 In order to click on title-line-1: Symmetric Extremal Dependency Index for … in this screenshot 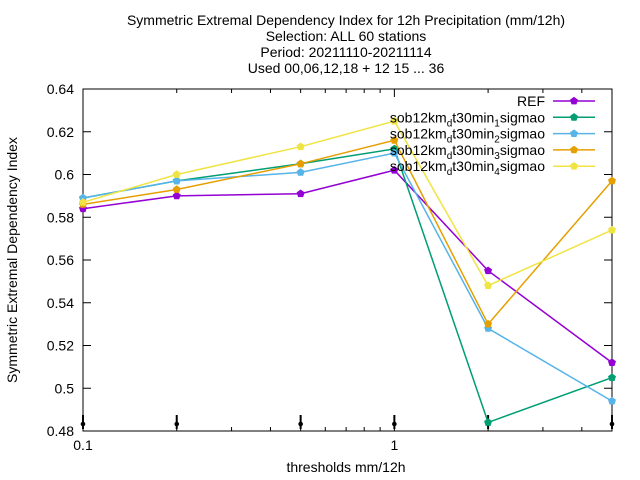, I will do `click(346, 20)`.